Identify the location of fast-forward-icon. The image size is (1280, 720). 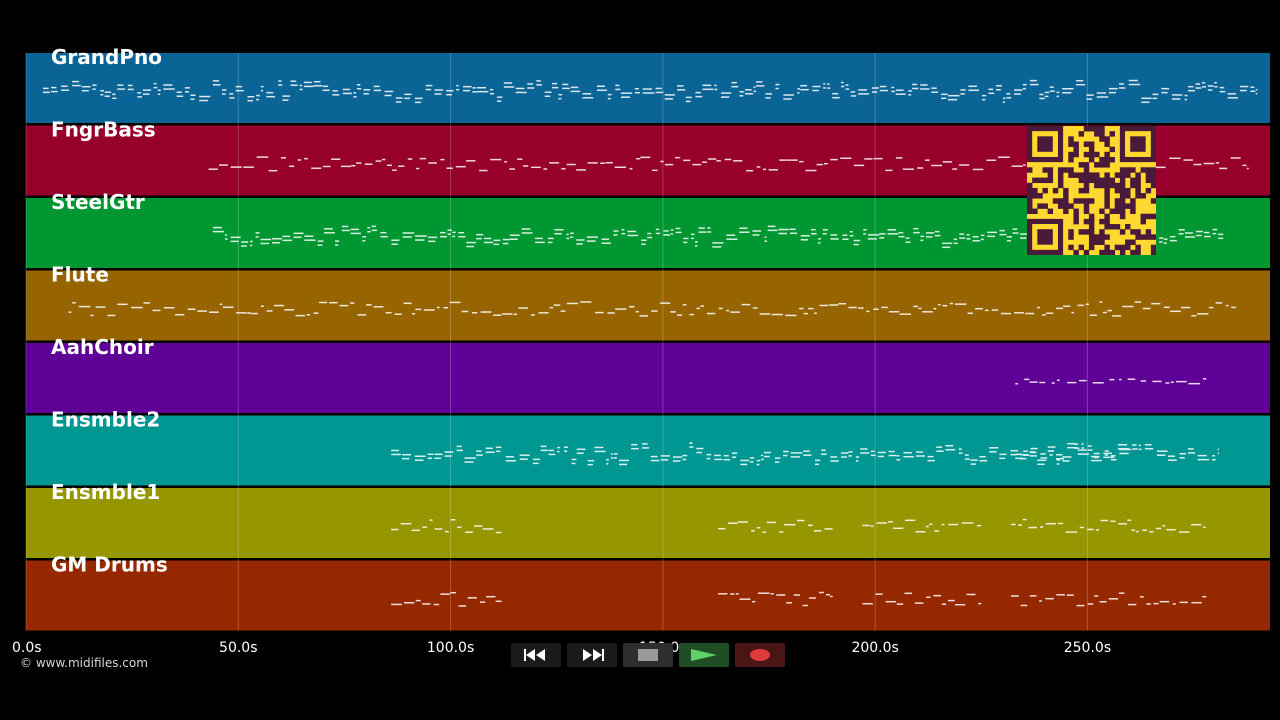
(593, 655).